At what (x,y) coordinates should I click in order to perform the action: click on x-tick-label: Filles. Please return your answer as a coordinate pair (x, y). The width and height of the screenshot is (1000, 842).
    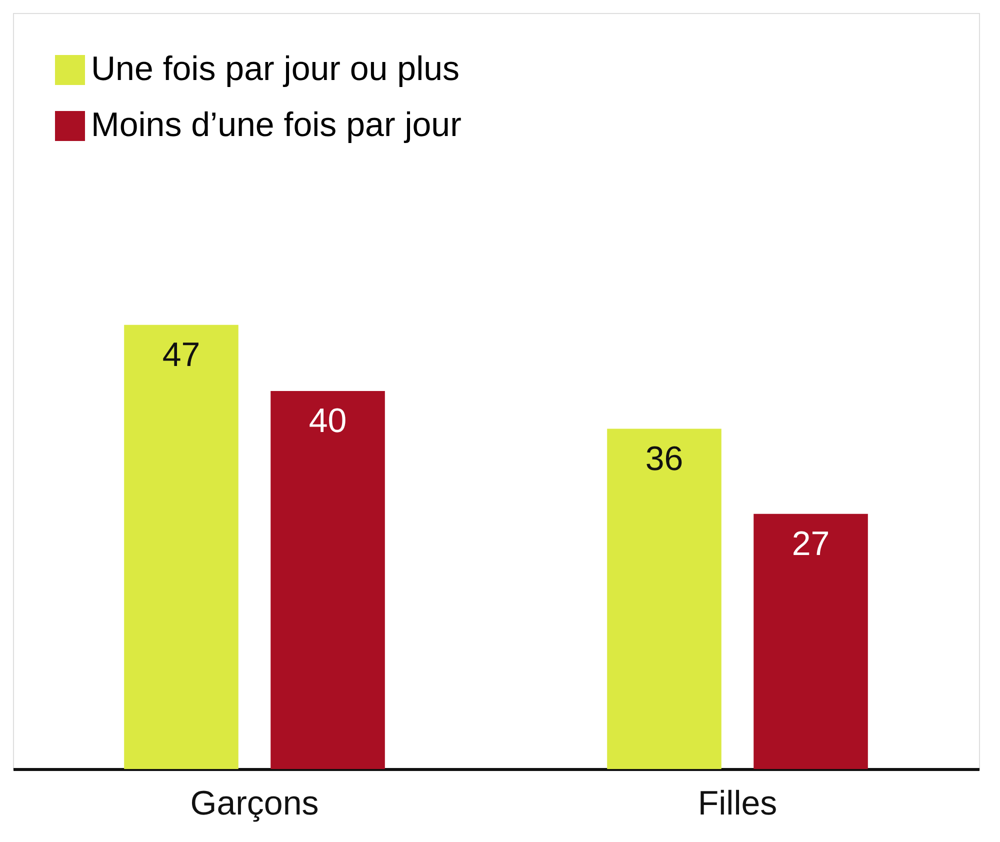
    Looking at the image, I should click on (738, 803).